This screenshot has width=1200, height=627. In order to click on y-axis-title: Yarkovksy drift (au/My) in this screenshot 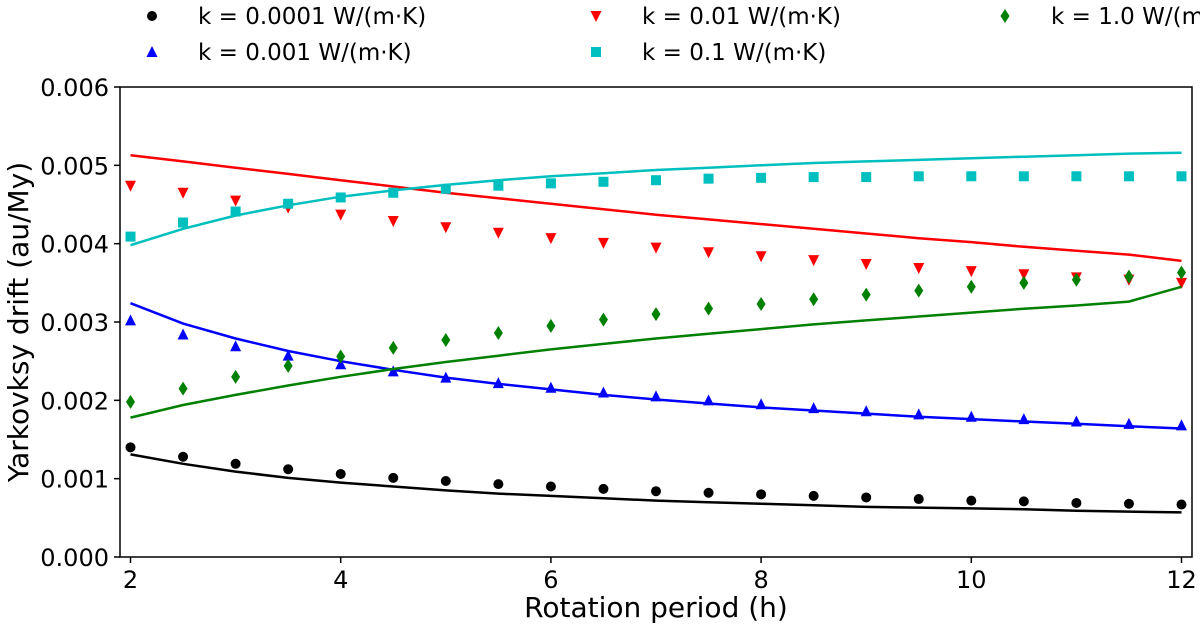, I will do `click(18, 322)`.